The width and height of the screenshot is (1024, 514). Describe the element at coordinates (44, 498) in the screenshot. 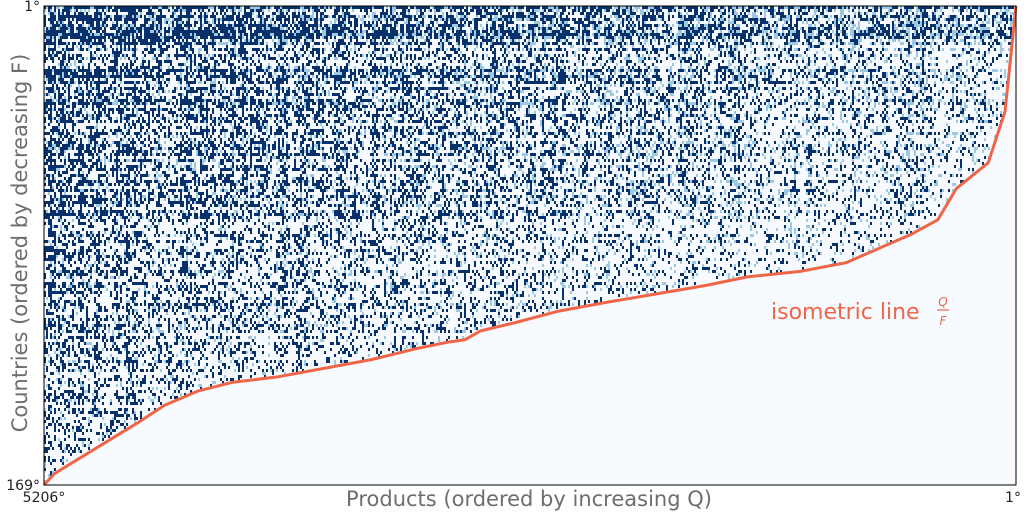

I see `x-tick-label-left: 5206°` at that location.